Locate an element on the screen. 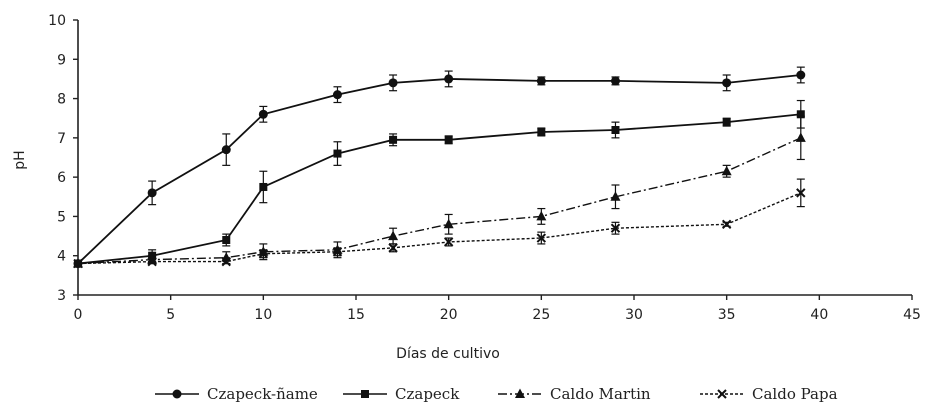  legend-item-czapeck: Czapeck is located at coordinates (401, 394).